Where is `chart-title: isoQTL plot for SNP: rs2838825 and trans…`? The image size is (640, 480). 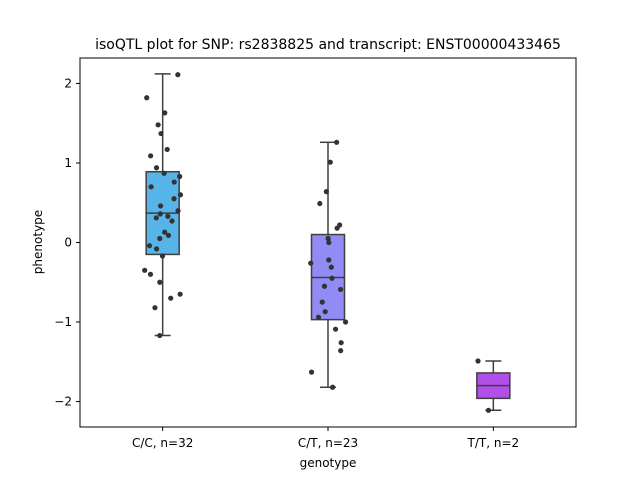
chart-title: isoQTL plot for SNP: rs2838825 and trans… is located at coordinates (328, 45).